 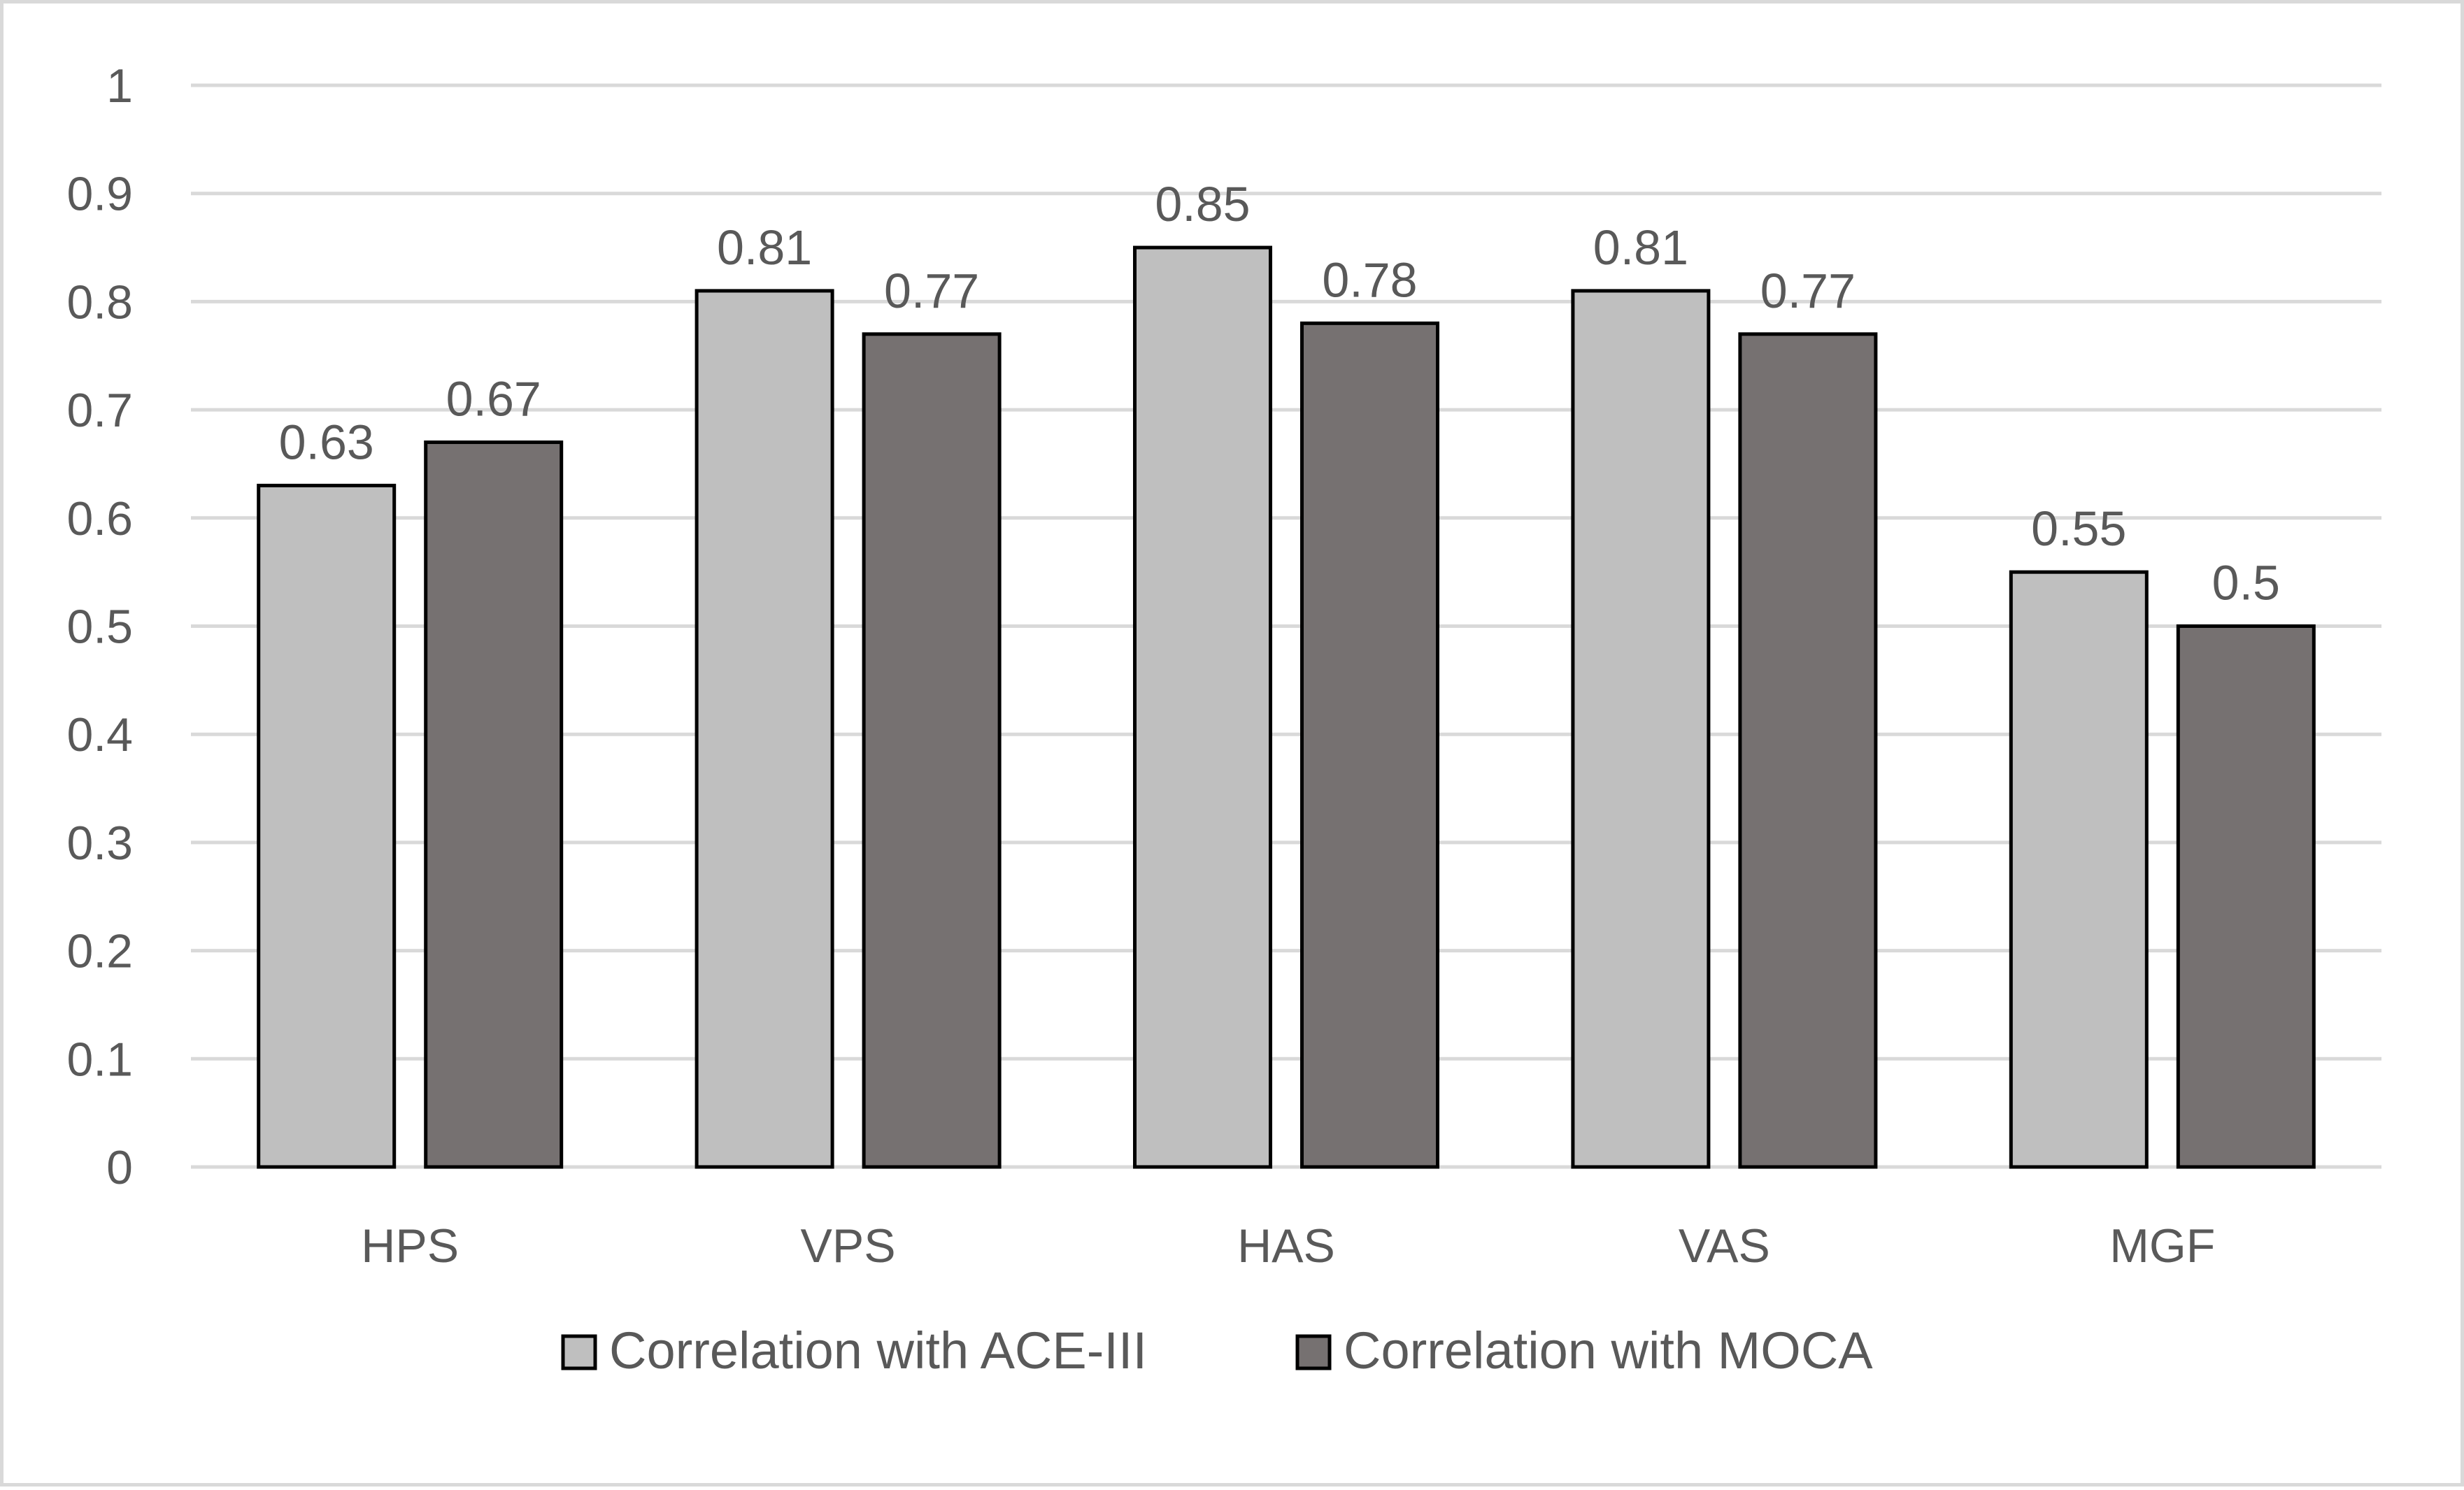 I want to click on y-tick-label: 0.9, so click(x=100, y=194).